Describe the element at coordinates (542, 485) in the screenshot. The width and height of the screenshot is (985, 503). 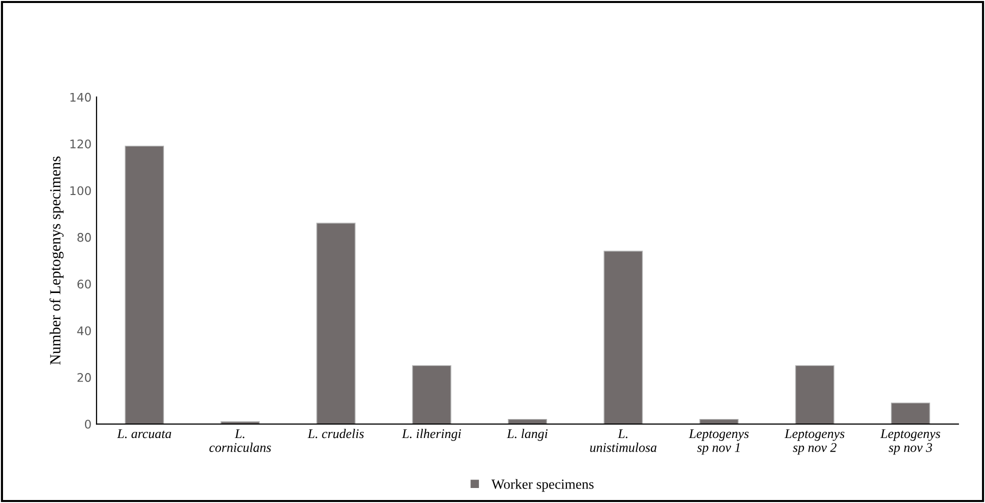
I see `legend-label: Worker specimens` at that location.